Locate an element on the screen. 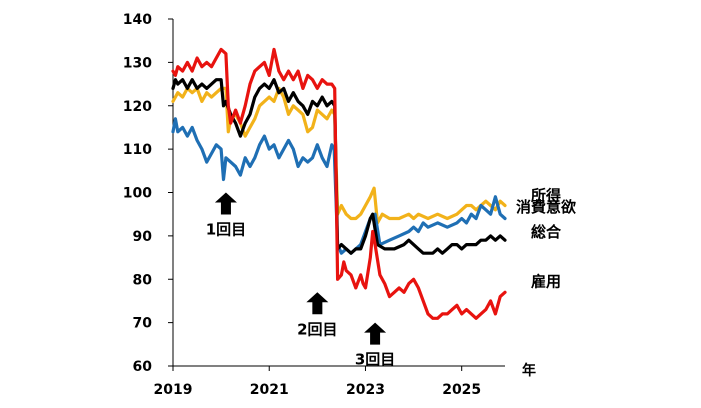  series-label-所得: 所得 is located at coordinates (546, 196).